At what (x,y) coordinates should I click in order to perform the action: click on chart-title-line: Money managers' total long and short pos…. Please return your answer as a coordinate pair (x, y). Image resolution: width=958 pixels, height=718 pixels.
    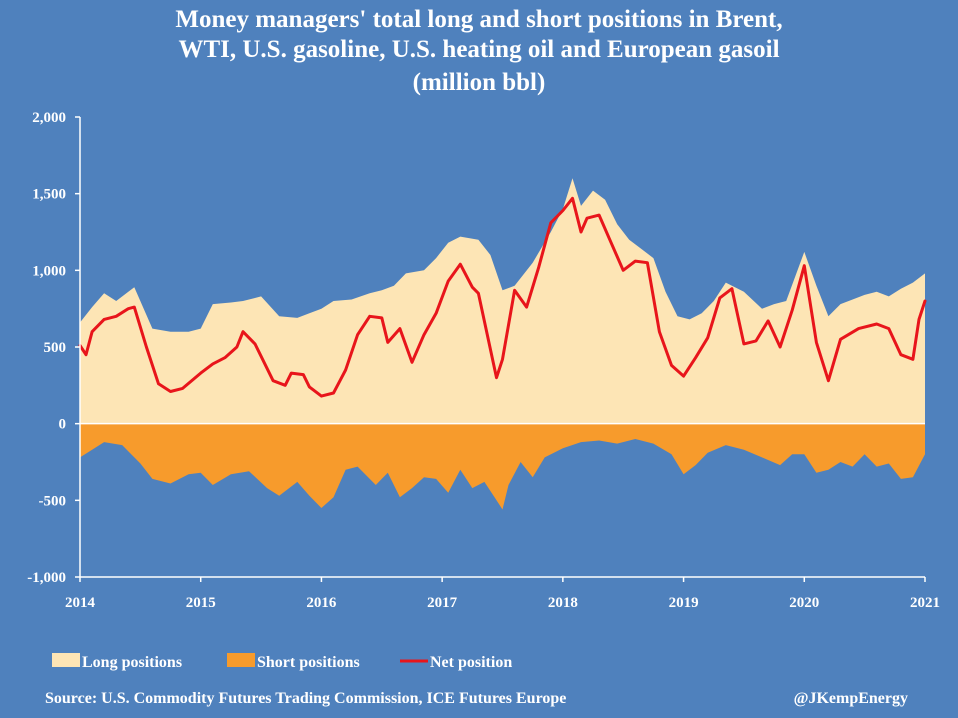
    Looking at the image, I should click on (478, 19).